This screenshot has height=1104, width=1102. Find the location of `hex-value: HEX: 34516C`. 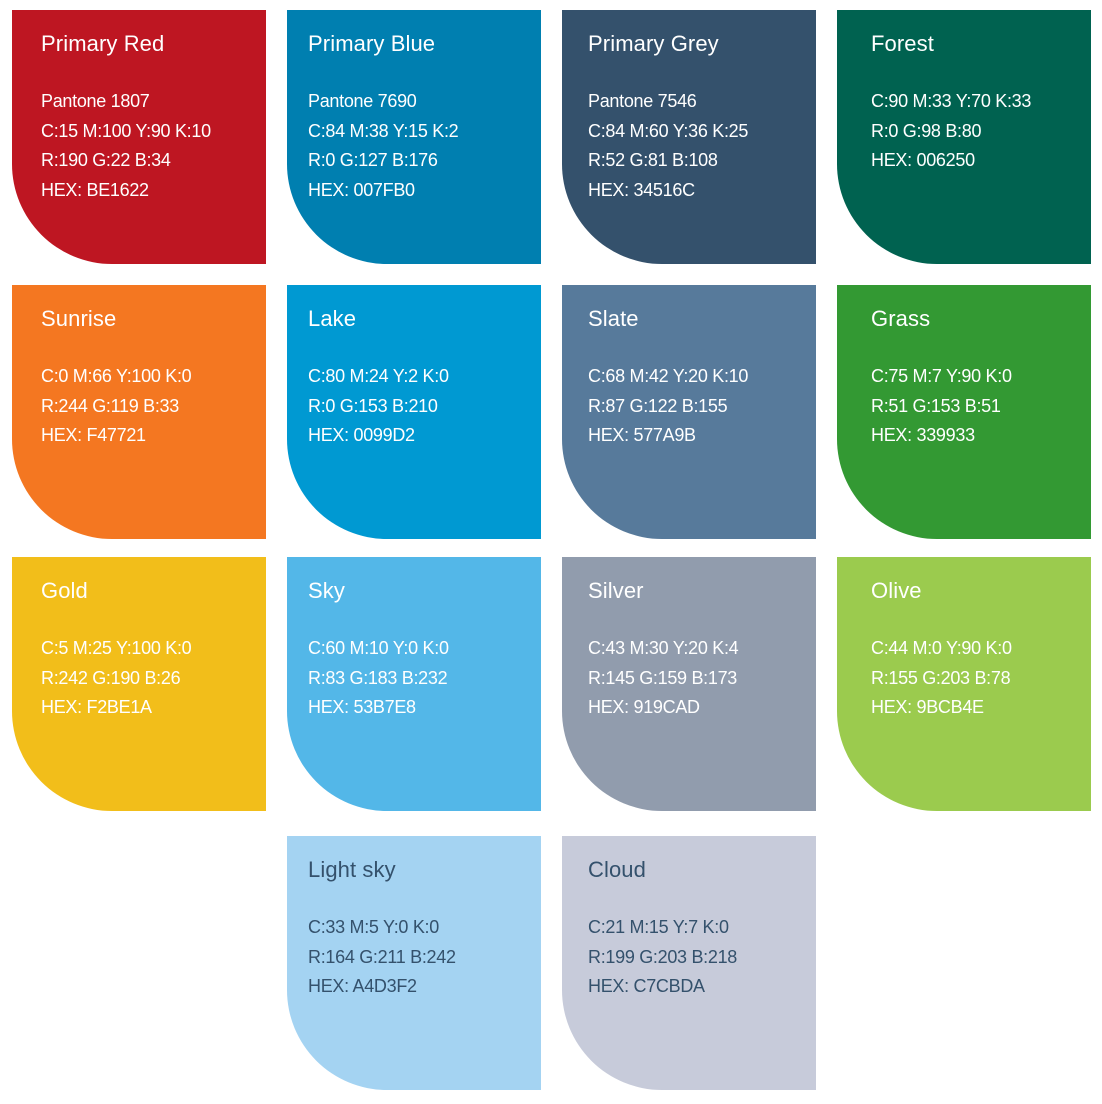

hex-value: HEX: 34516C is located at coordinates (641, 189).